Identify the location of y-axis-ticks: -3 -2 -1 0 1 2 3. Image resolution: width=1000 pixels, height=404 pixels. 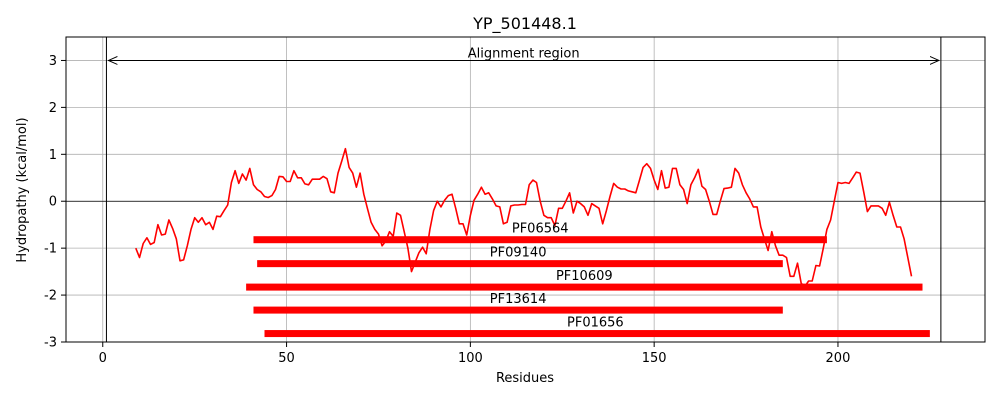
(55, 202).